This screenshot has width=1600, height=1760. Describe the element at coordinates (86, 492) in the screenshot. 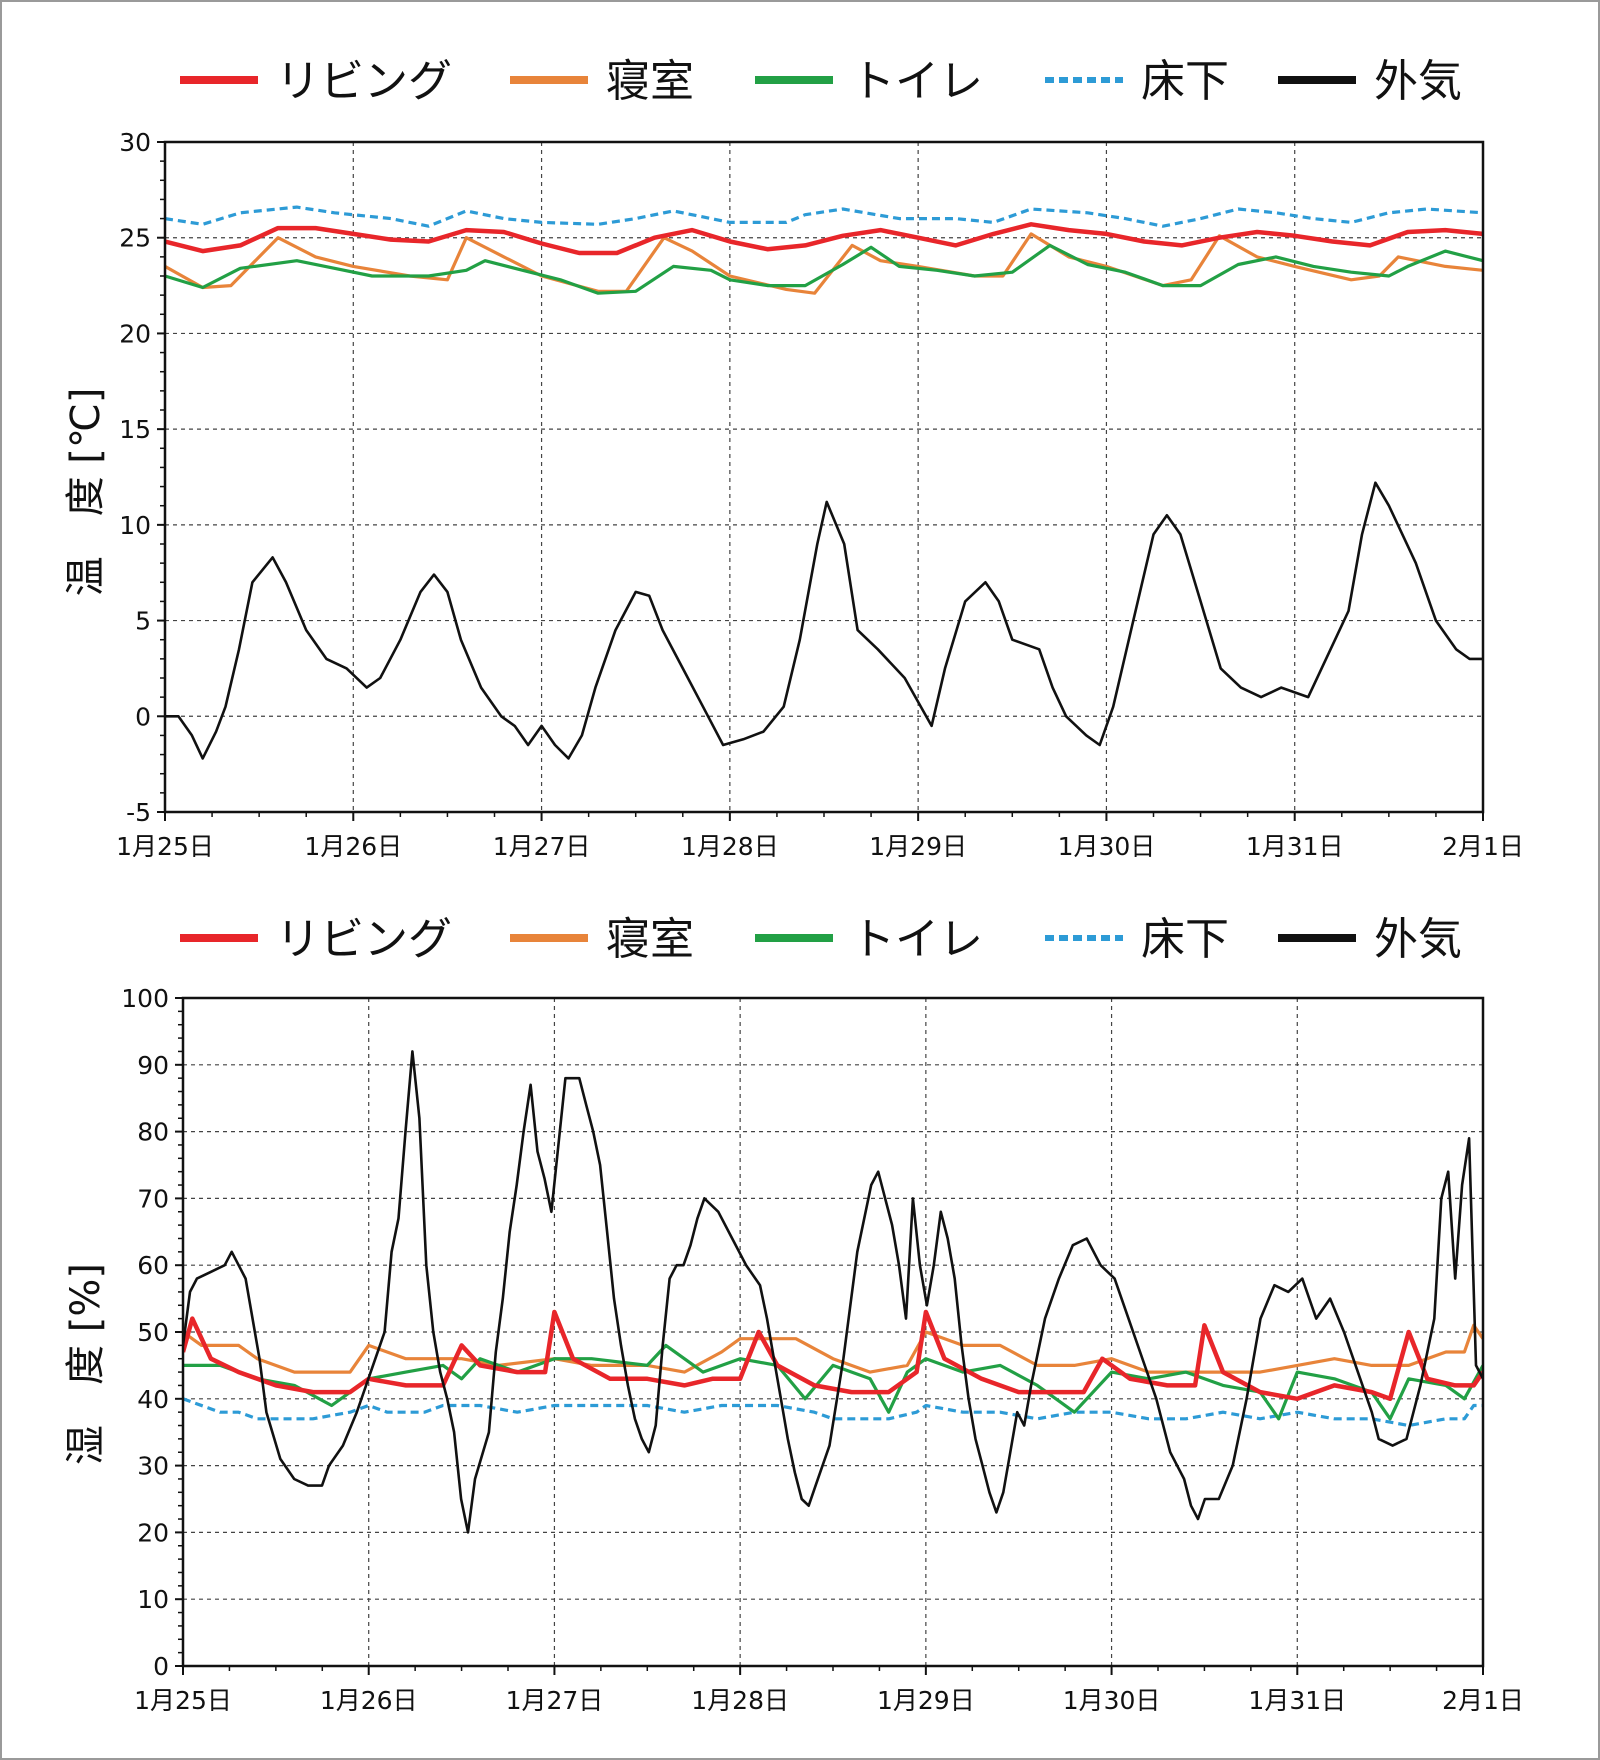

I see `y-axis-title: 温 度 [℃]` at that location.